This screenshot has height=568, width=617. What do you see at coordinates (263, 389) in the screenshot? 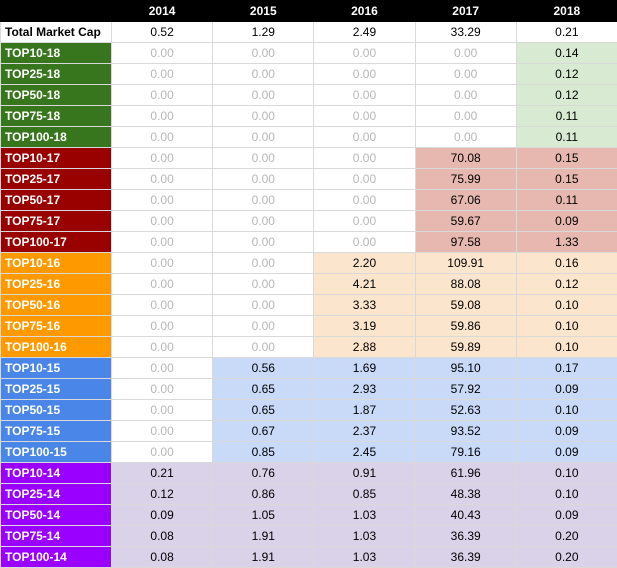
I see `value-cell: 0.65` at bounding box center [263, 389].